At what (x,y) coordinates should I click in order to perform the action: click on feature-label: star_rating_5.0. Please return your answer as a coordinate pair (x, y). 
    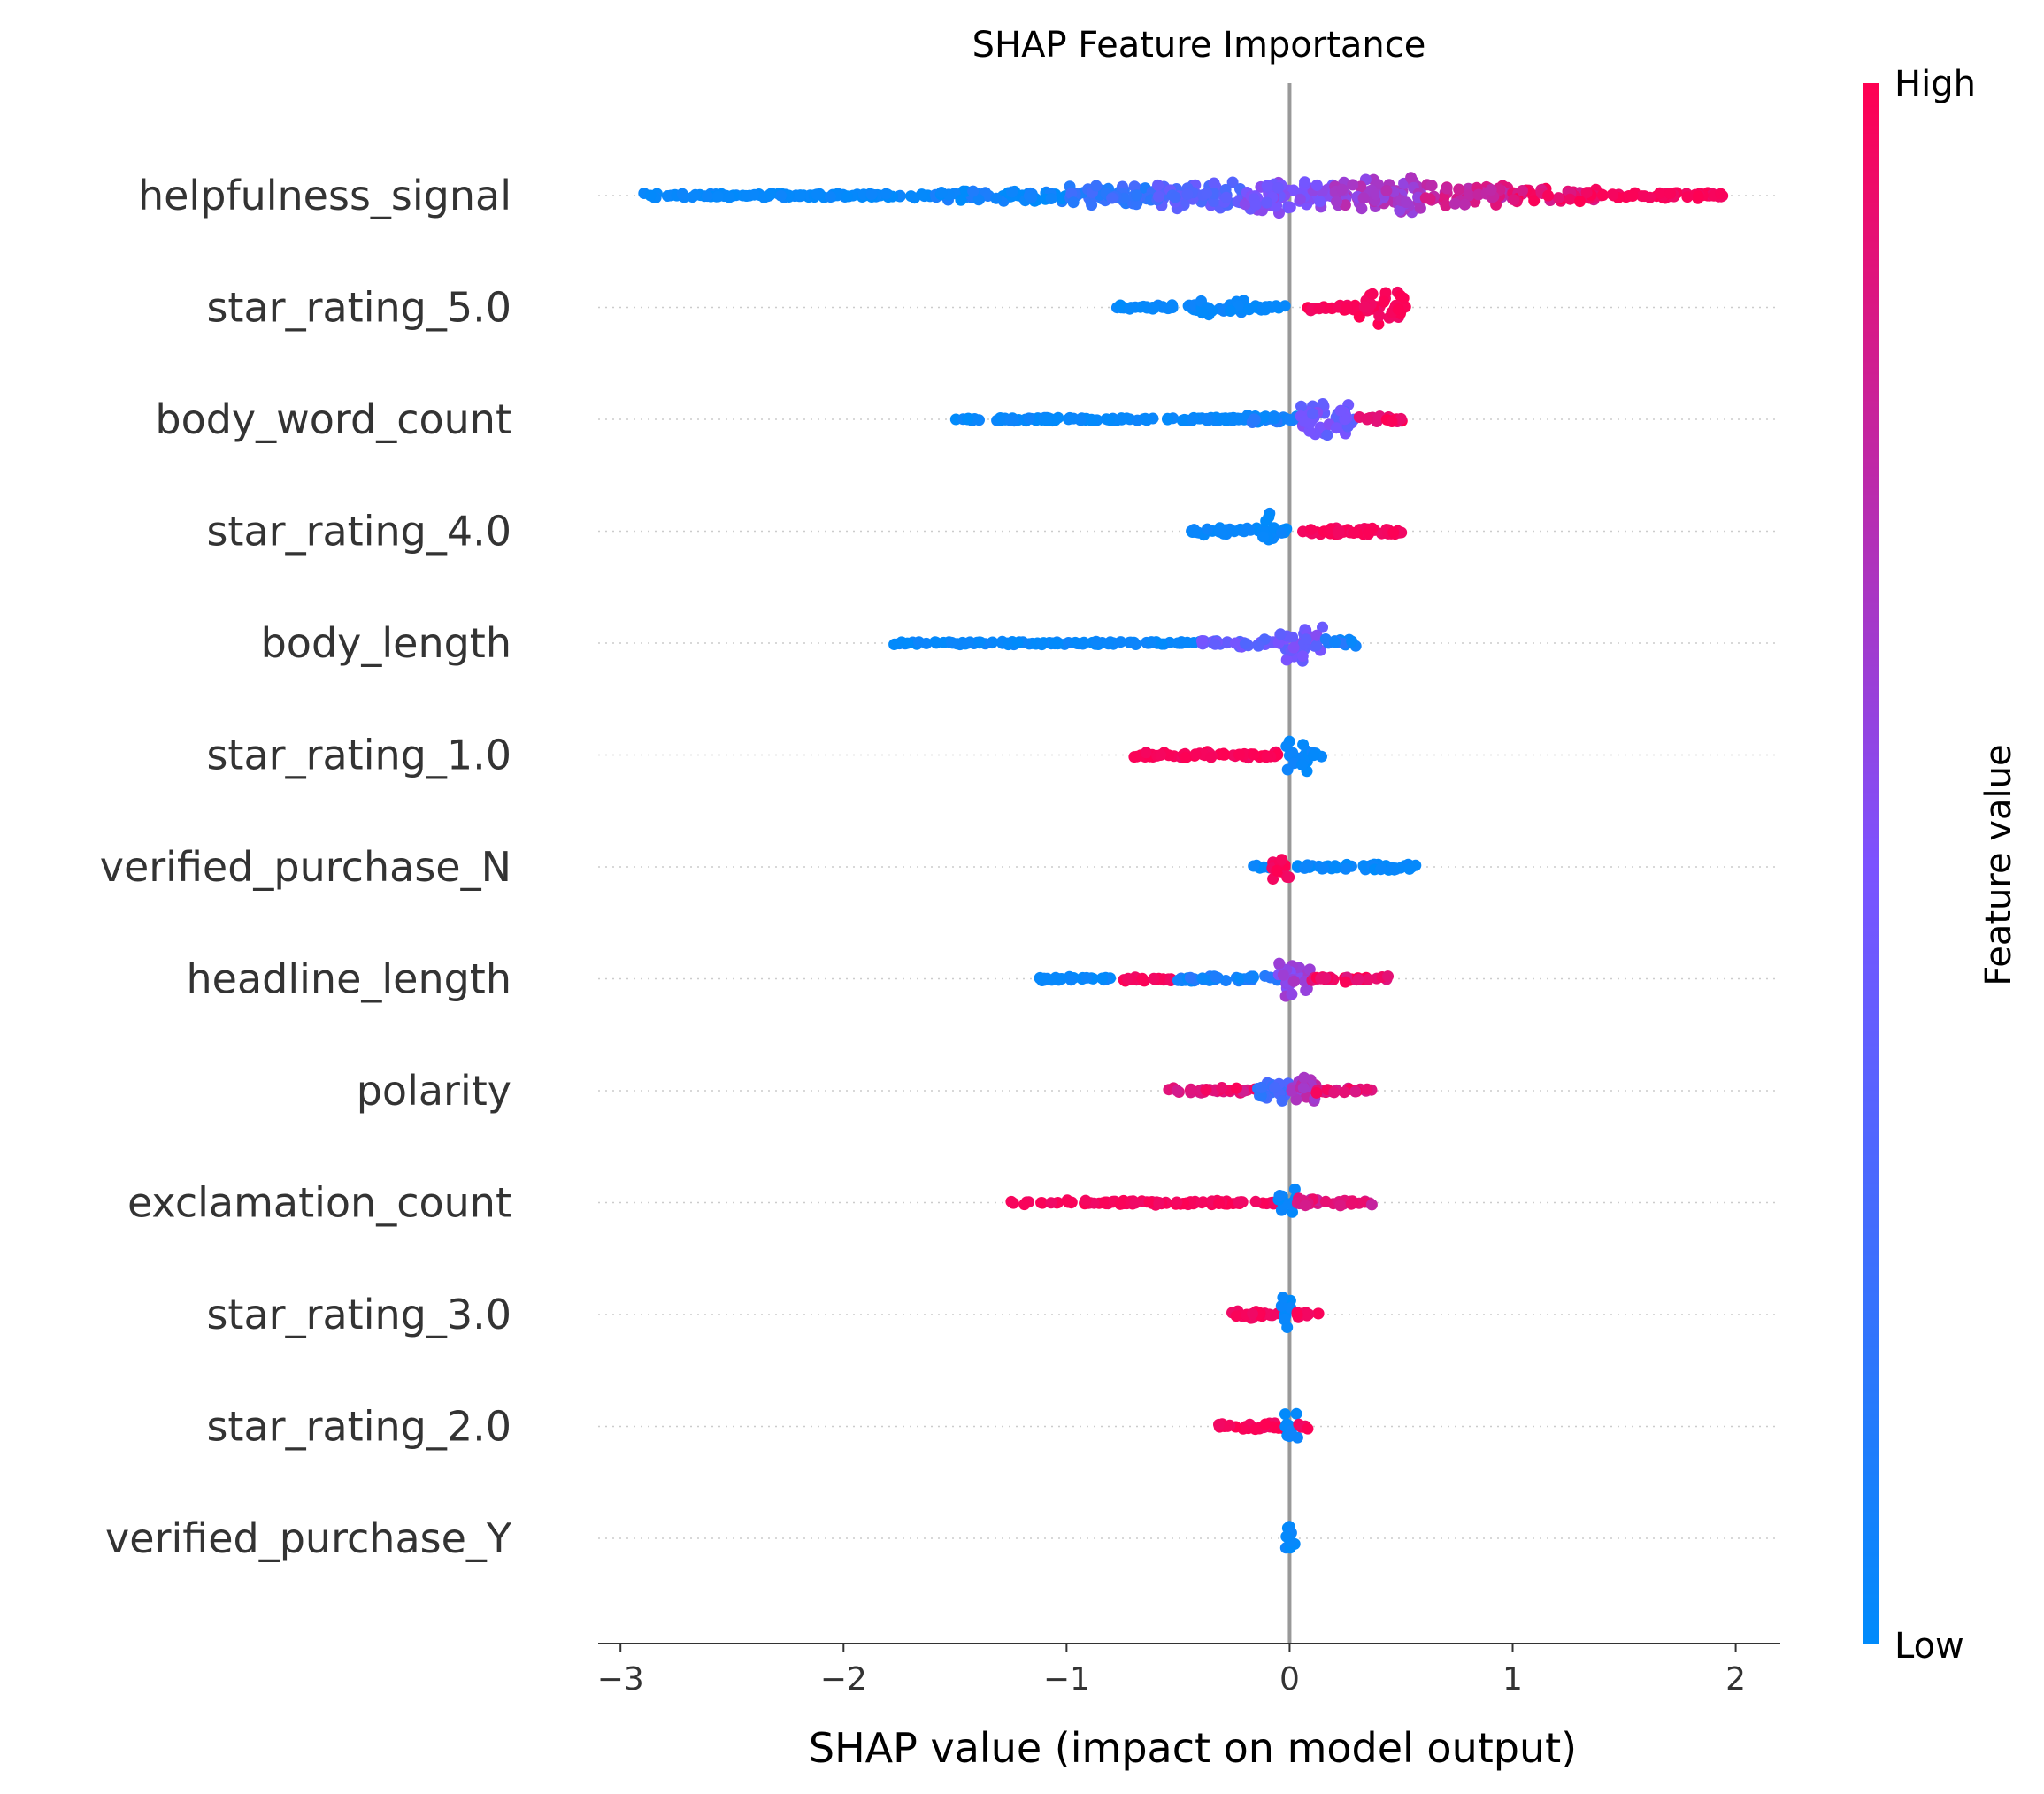
    Looking at the image, I should click on (359, 308).